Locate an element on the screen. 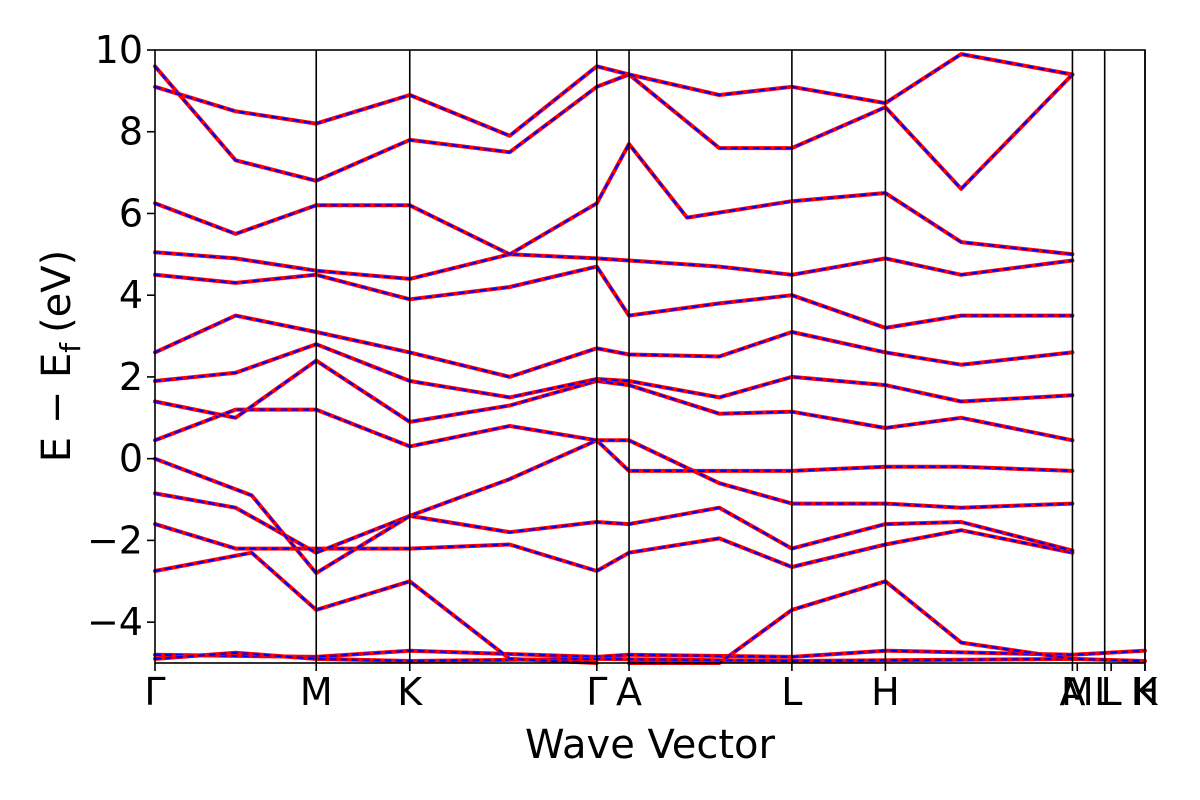 The height and width of the screenshot is (800, 1200). y-axis-label-subscript: f is located at coordinates (70, 347).